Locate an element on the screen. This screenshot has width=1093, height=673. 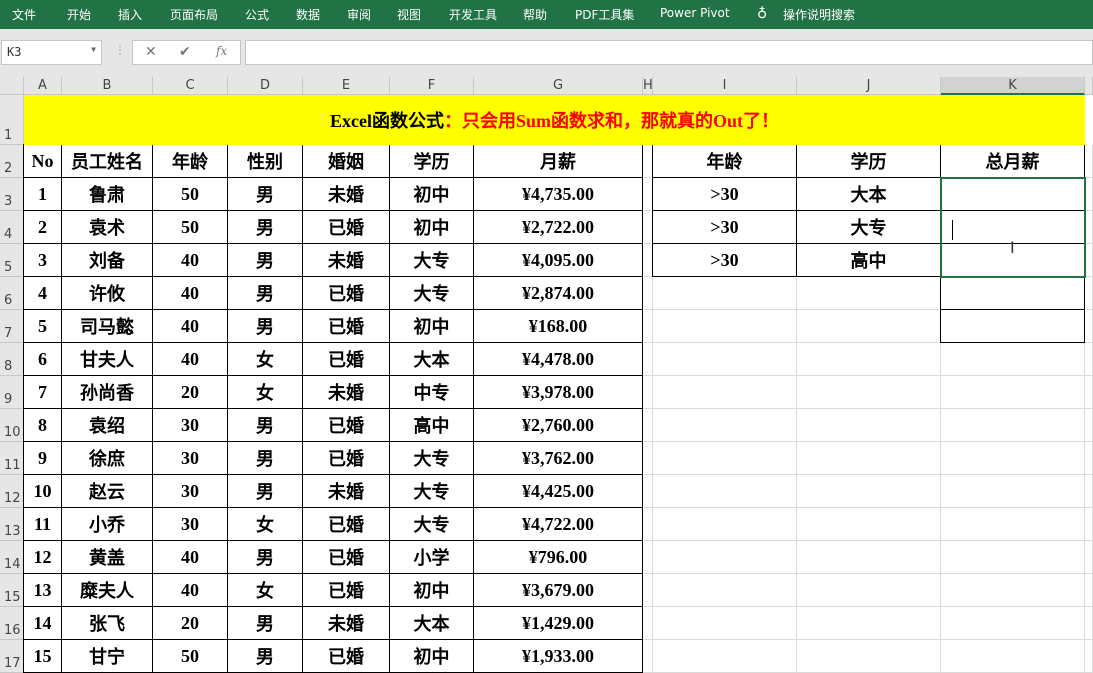
criteria-header: 总月薪 is located at coordinates (1012, 161).